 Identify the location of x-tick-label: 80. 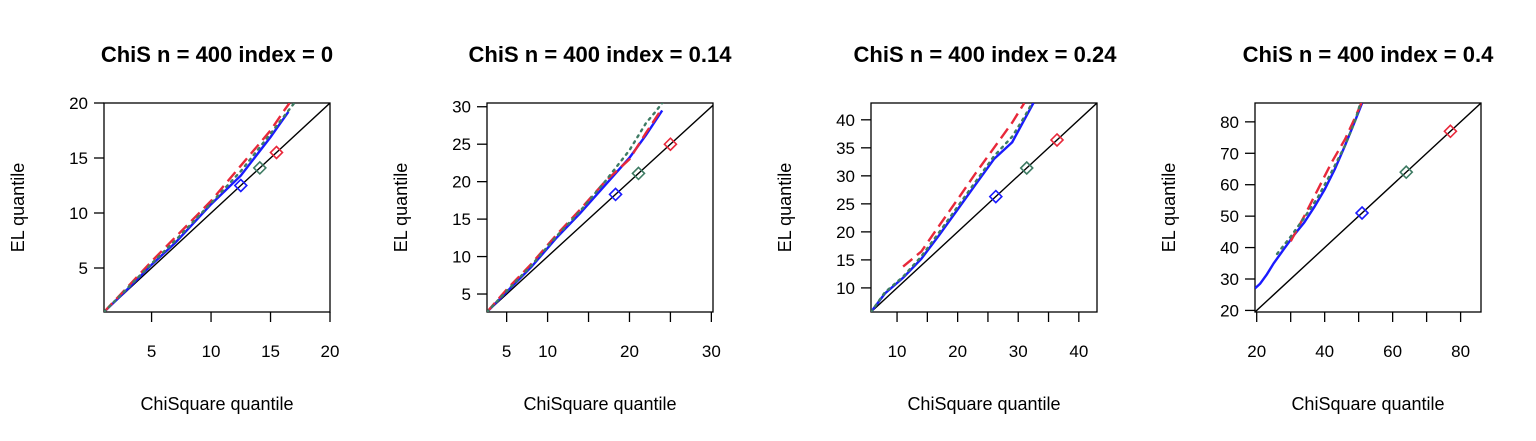
(1460, 351).